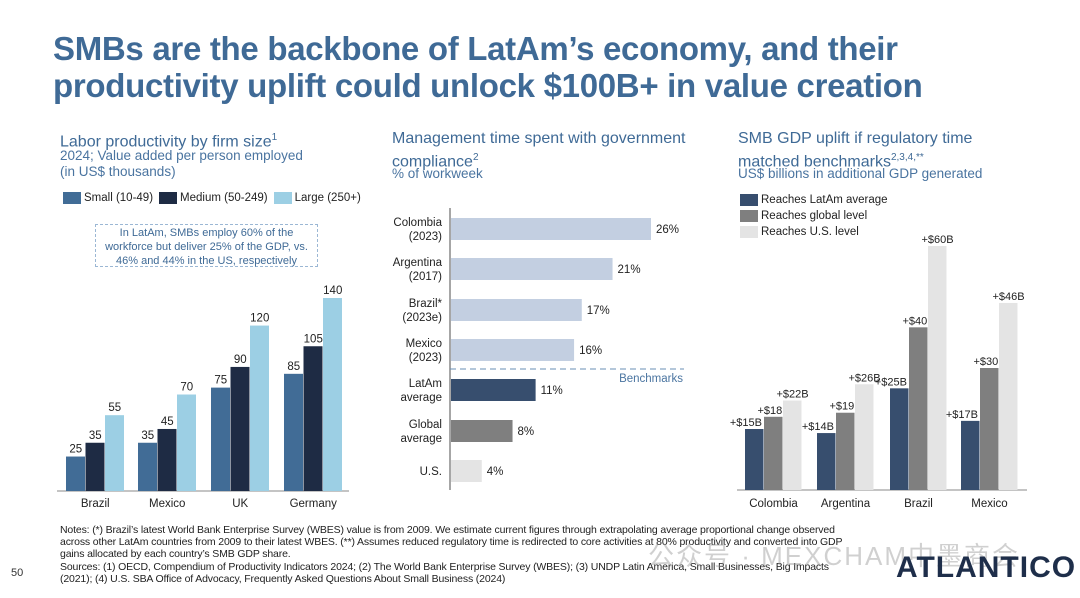 This screenshot has width=1080, height=598. Describe the element at coordinates (814, 200) in the screenshot. I see `legend-item-latam: Reaches LatAm average` at that location.